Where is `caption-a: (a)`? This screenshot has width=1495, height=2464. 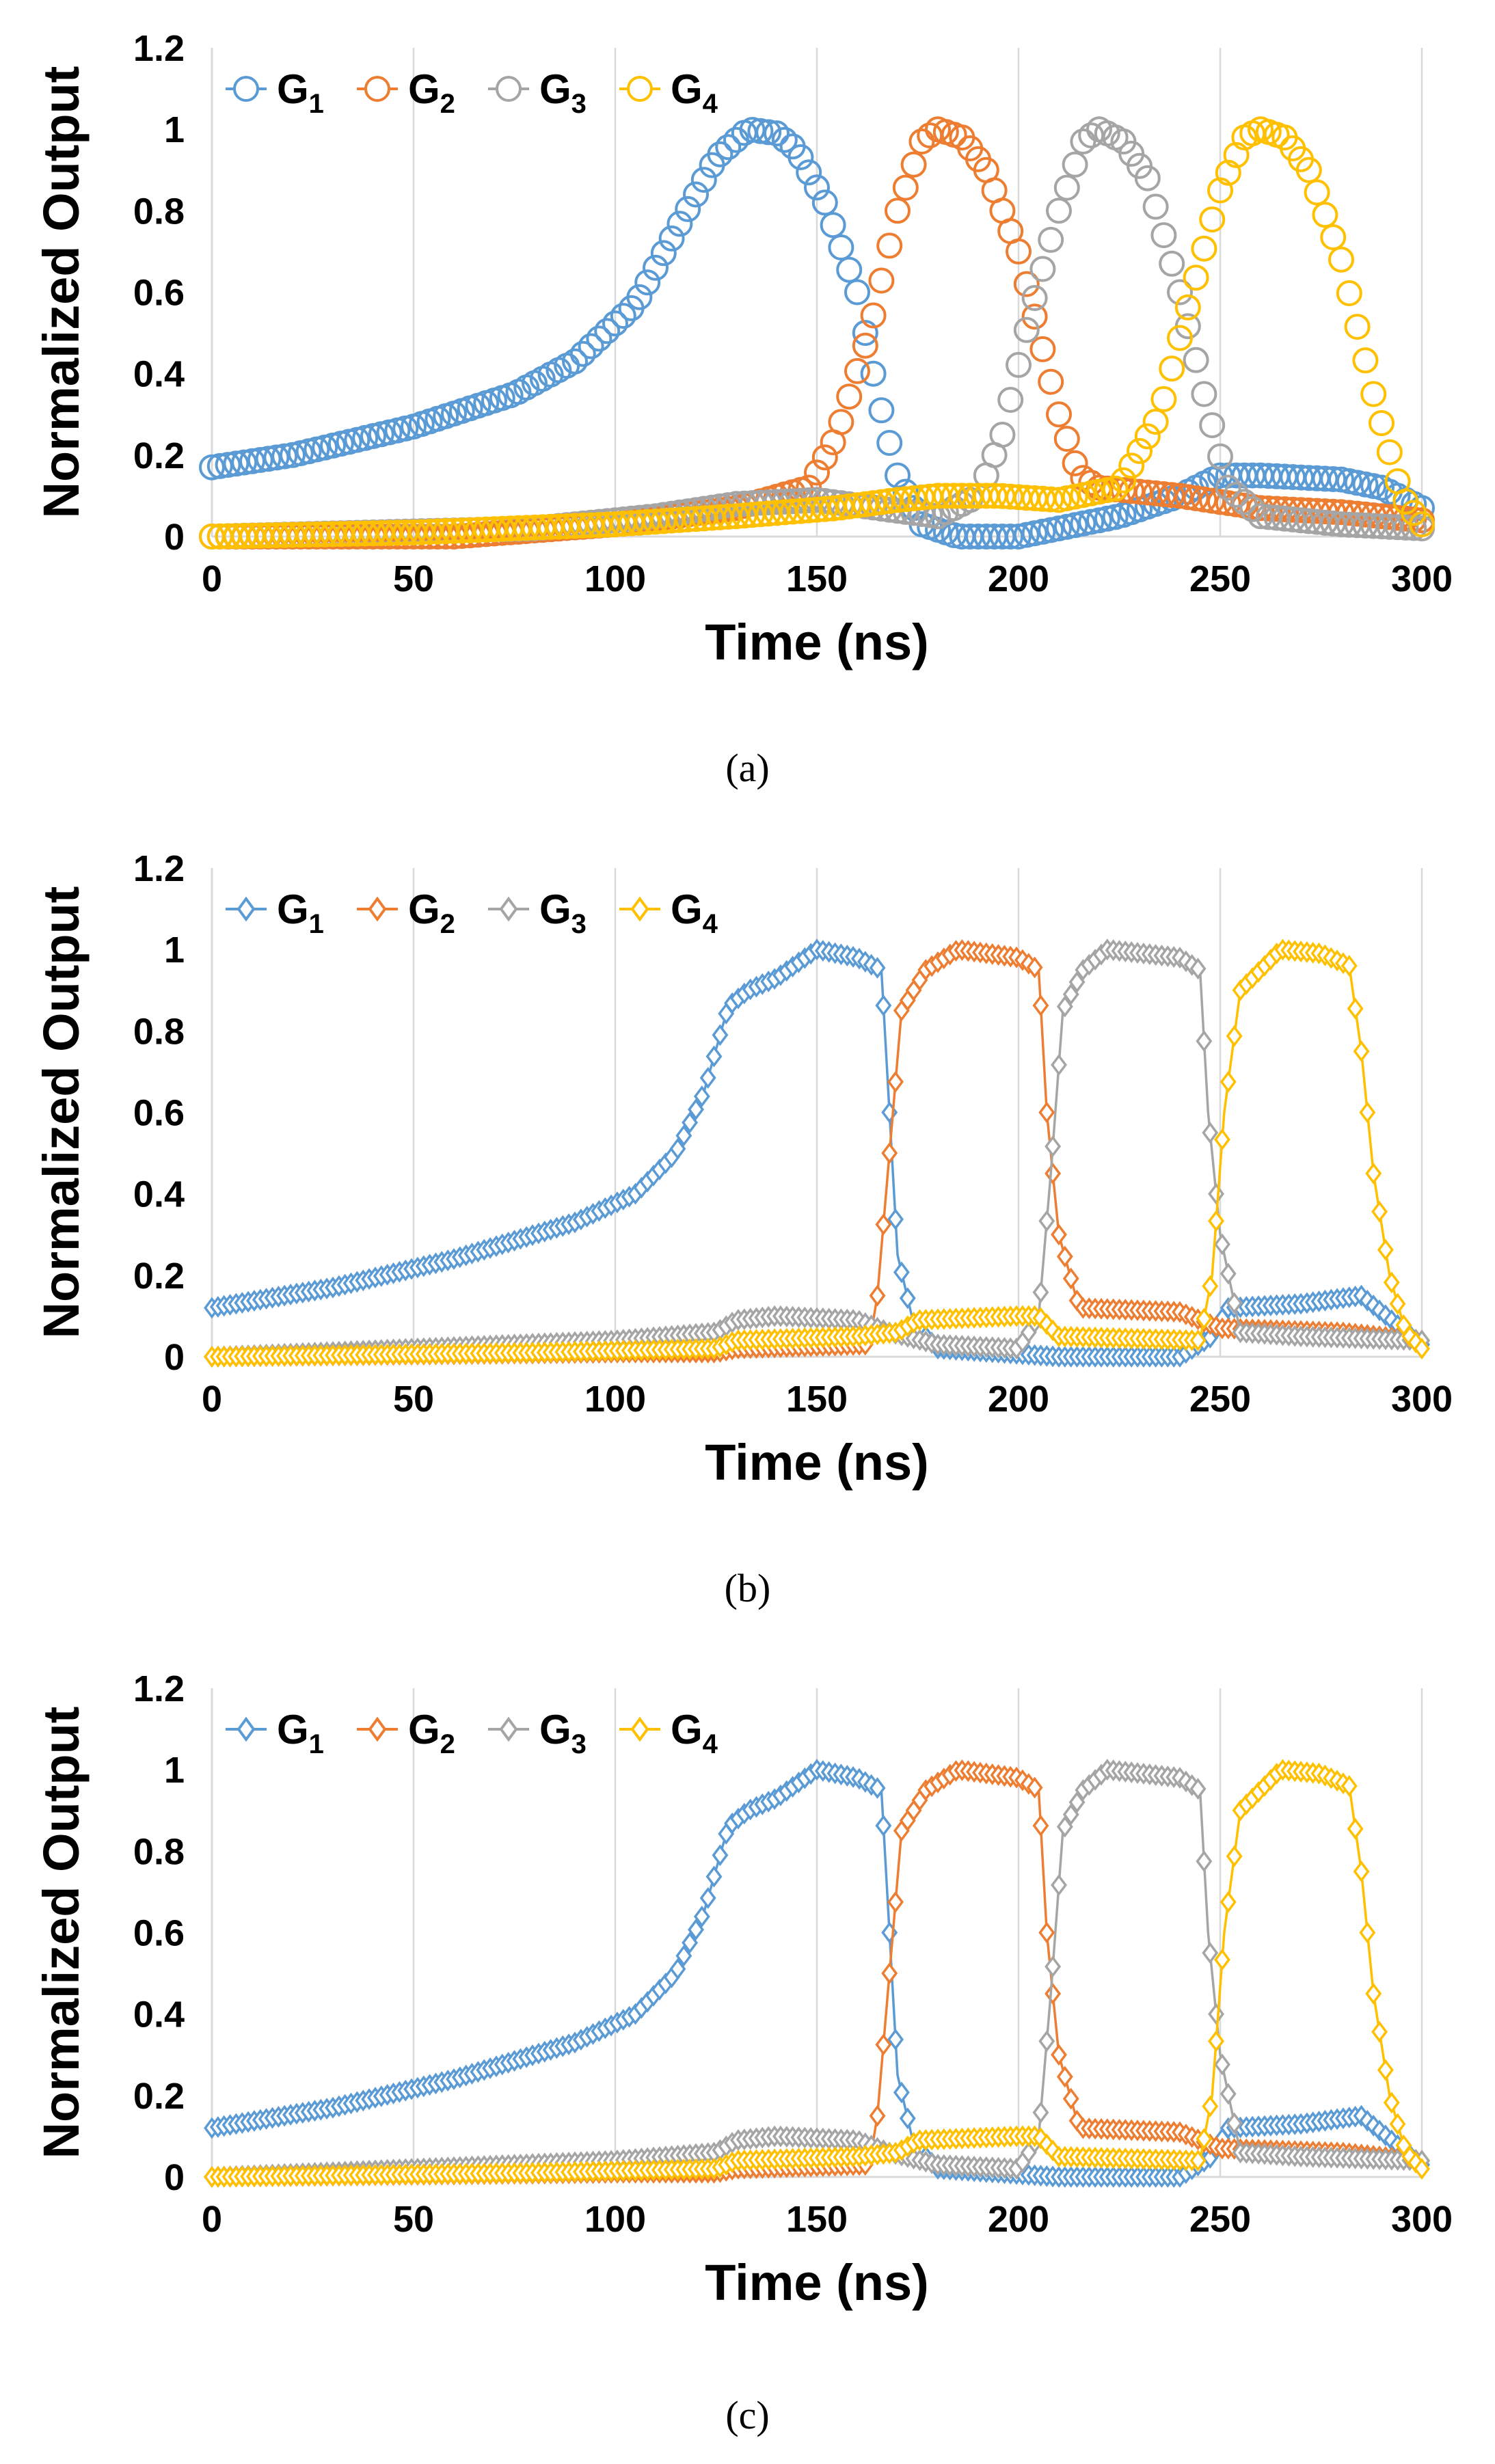
caption-a: (a) is located at coordinates (747, 768).